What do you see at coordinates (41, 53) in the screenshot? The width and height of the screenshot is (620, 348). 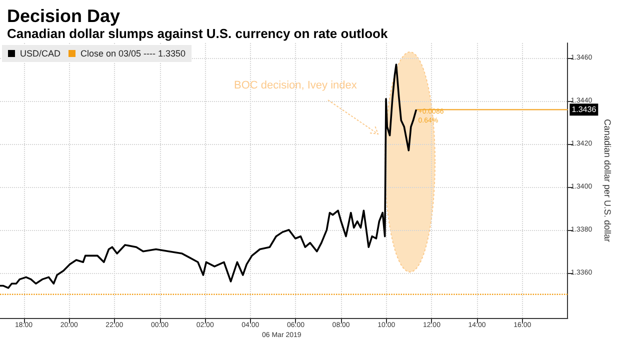 I see `legend-label: USD/CAD` at bounding box center [41, 53].